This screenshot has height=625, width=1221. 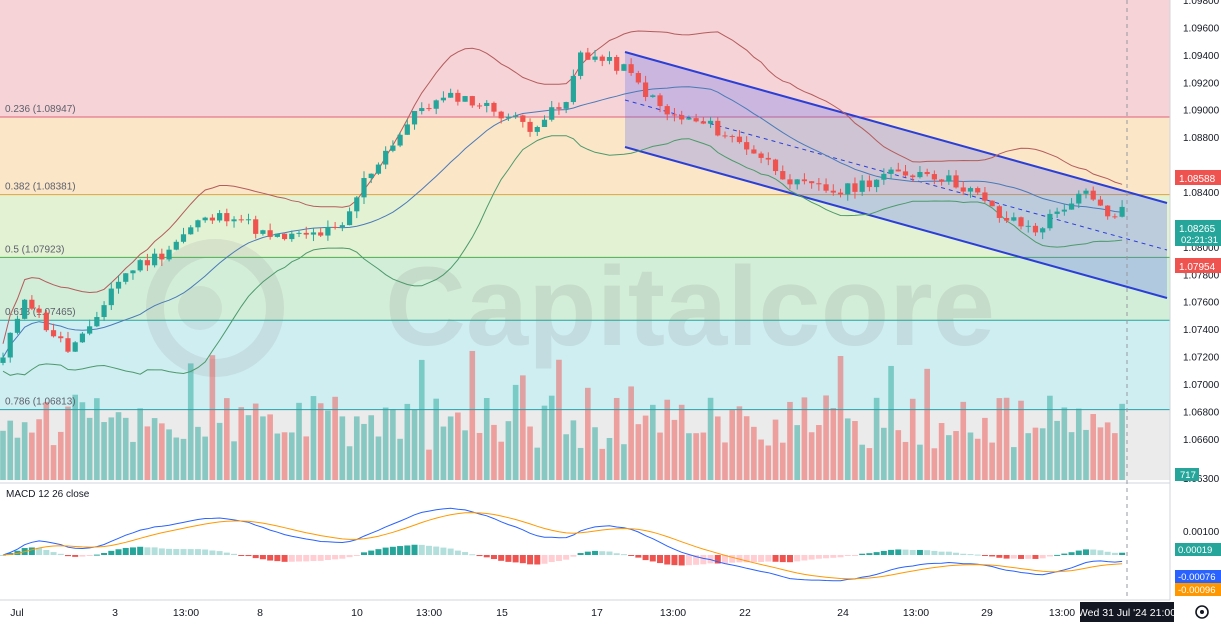 What do you see at coordinates (1198, 589) in the screenshot?
I see `macd-badge` at bounding box center [1198, 589].